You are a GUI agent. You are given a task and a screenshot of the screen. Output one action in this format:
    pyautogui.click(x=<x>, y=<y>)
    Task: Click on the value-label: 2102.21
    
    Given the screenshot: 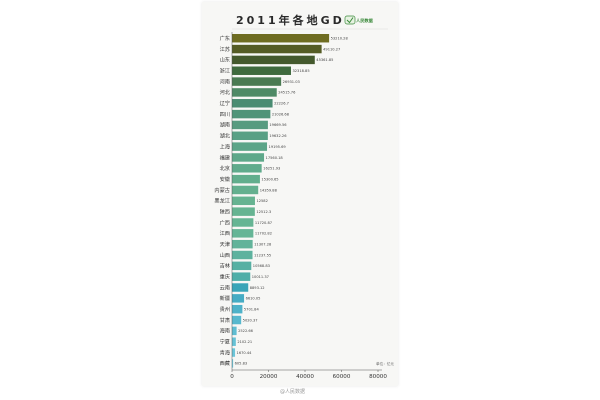 What is the action you would take?
    pyautogui.click(x=244, y=342)
    